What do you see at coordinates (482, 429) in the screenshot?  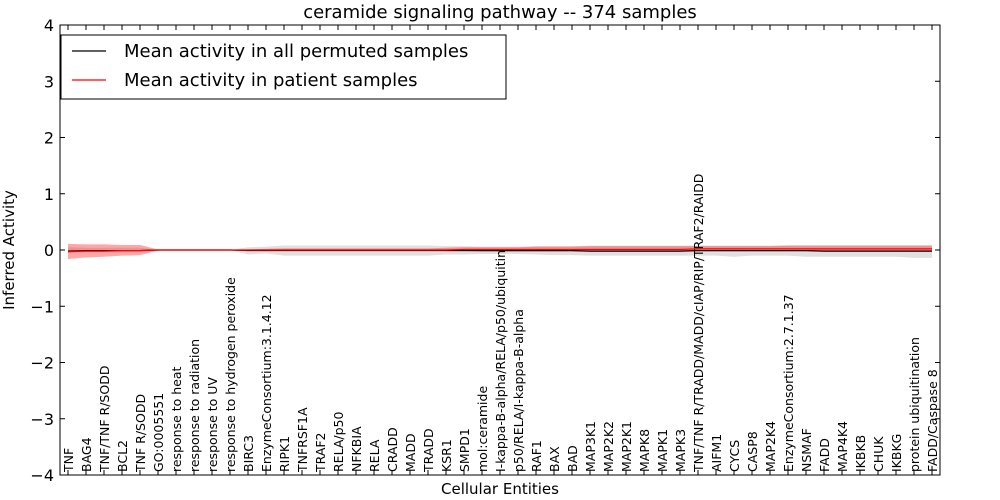 I see `x-tick-label: mol:ceramide` at bounding box center [482, 429].